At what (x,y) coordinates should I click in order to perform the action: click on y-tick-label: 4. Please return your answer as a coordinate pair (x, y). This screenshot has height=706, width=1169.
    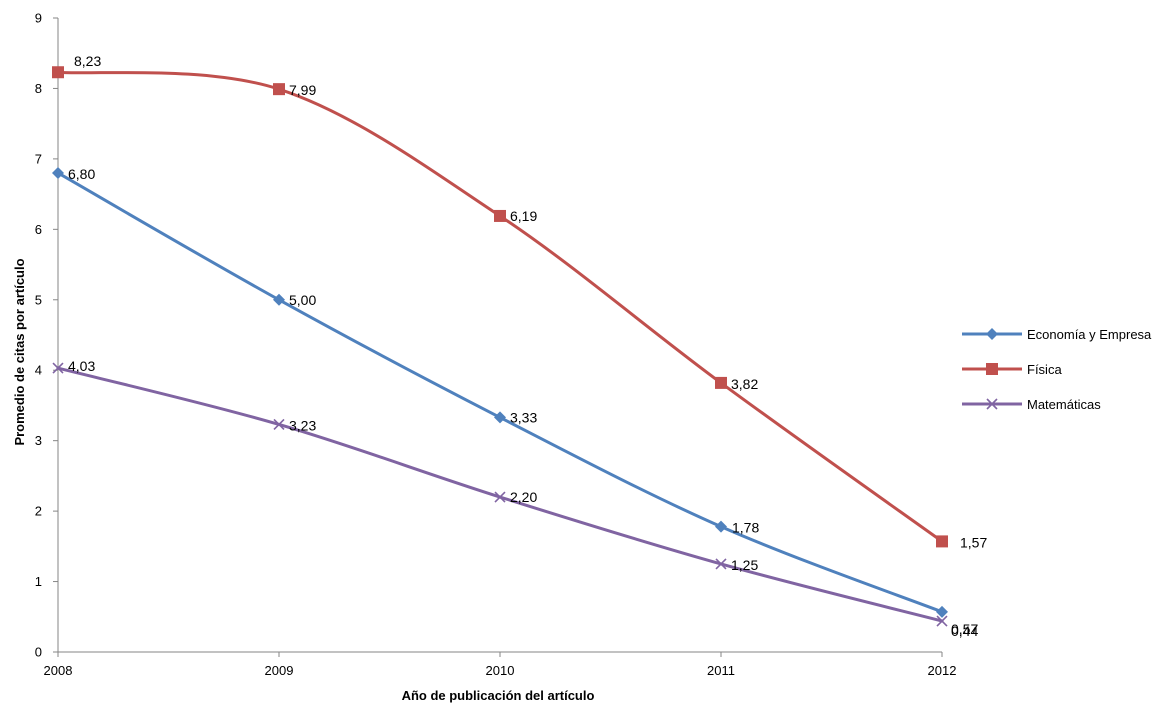
    Looking at the image, I should click on (38, 370).